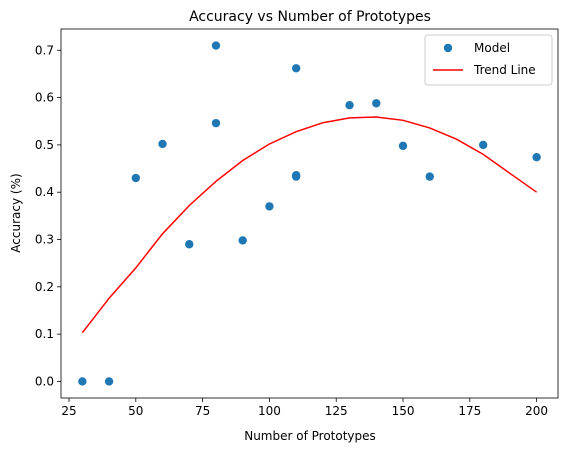 This screenshot has width=567, height=453. What do you see at coordinates (16, 212) in the screenshot?
I see `y-axis-label: Accuracy (%)` at bounding box center [16, 212].